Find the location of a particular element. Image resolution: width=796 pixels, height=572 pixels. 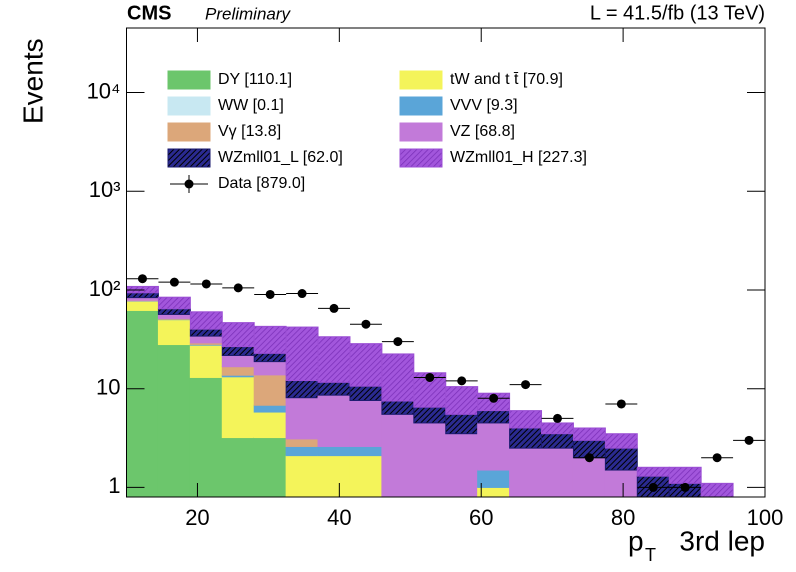

lumi: L = 41.5/fb (13 TeV) is located at coordinates (677, 13).